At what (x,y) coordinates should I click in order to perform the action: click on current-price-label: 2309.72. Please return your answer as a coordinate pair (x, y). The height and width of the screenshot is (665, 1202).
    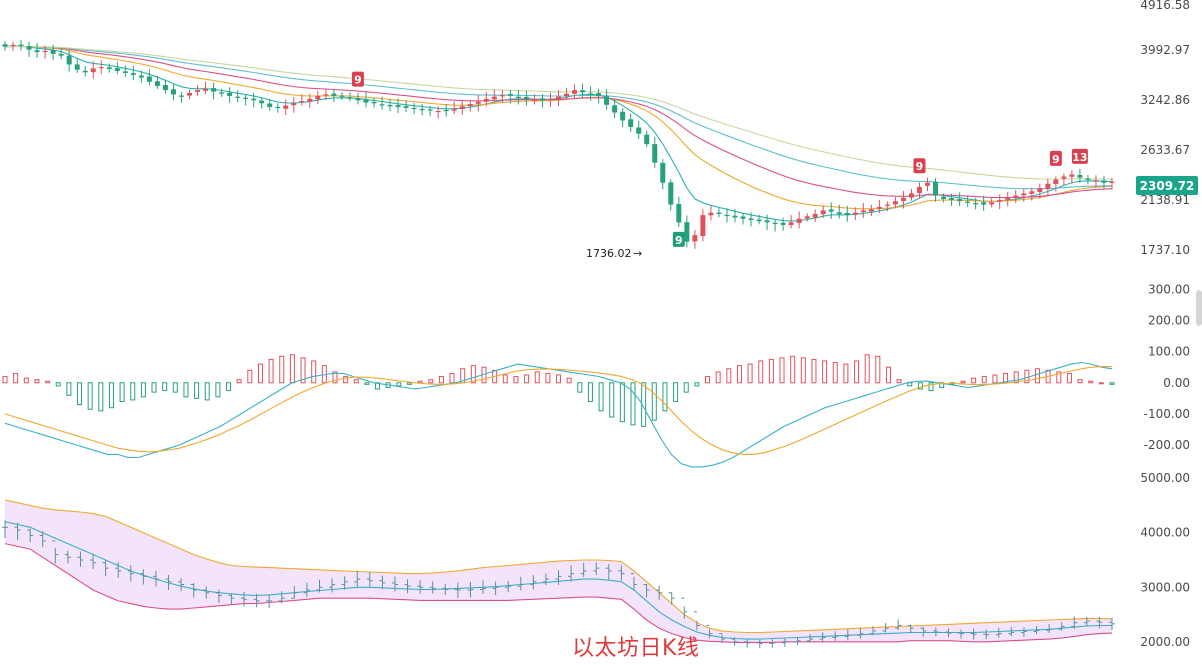
    Looking at the image, I should click on (1167, 186).